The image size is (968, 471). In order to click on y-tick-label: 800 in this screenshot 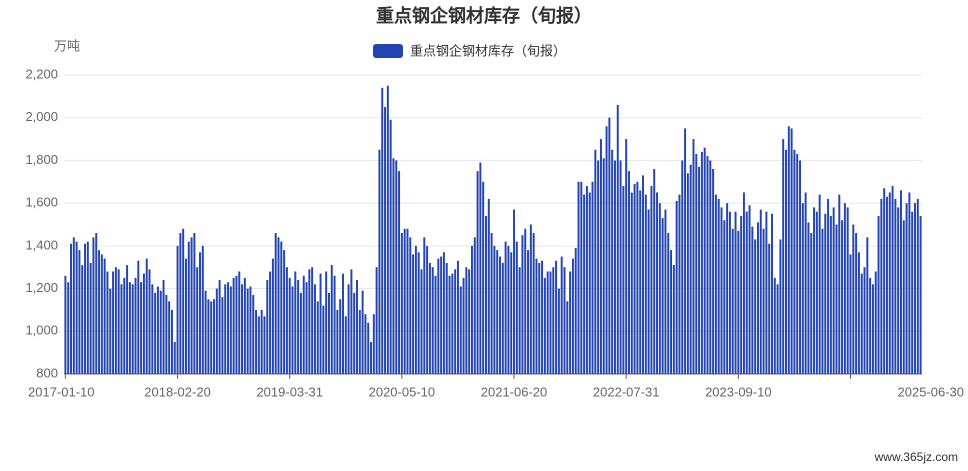, I will do `click(47, 372)`.